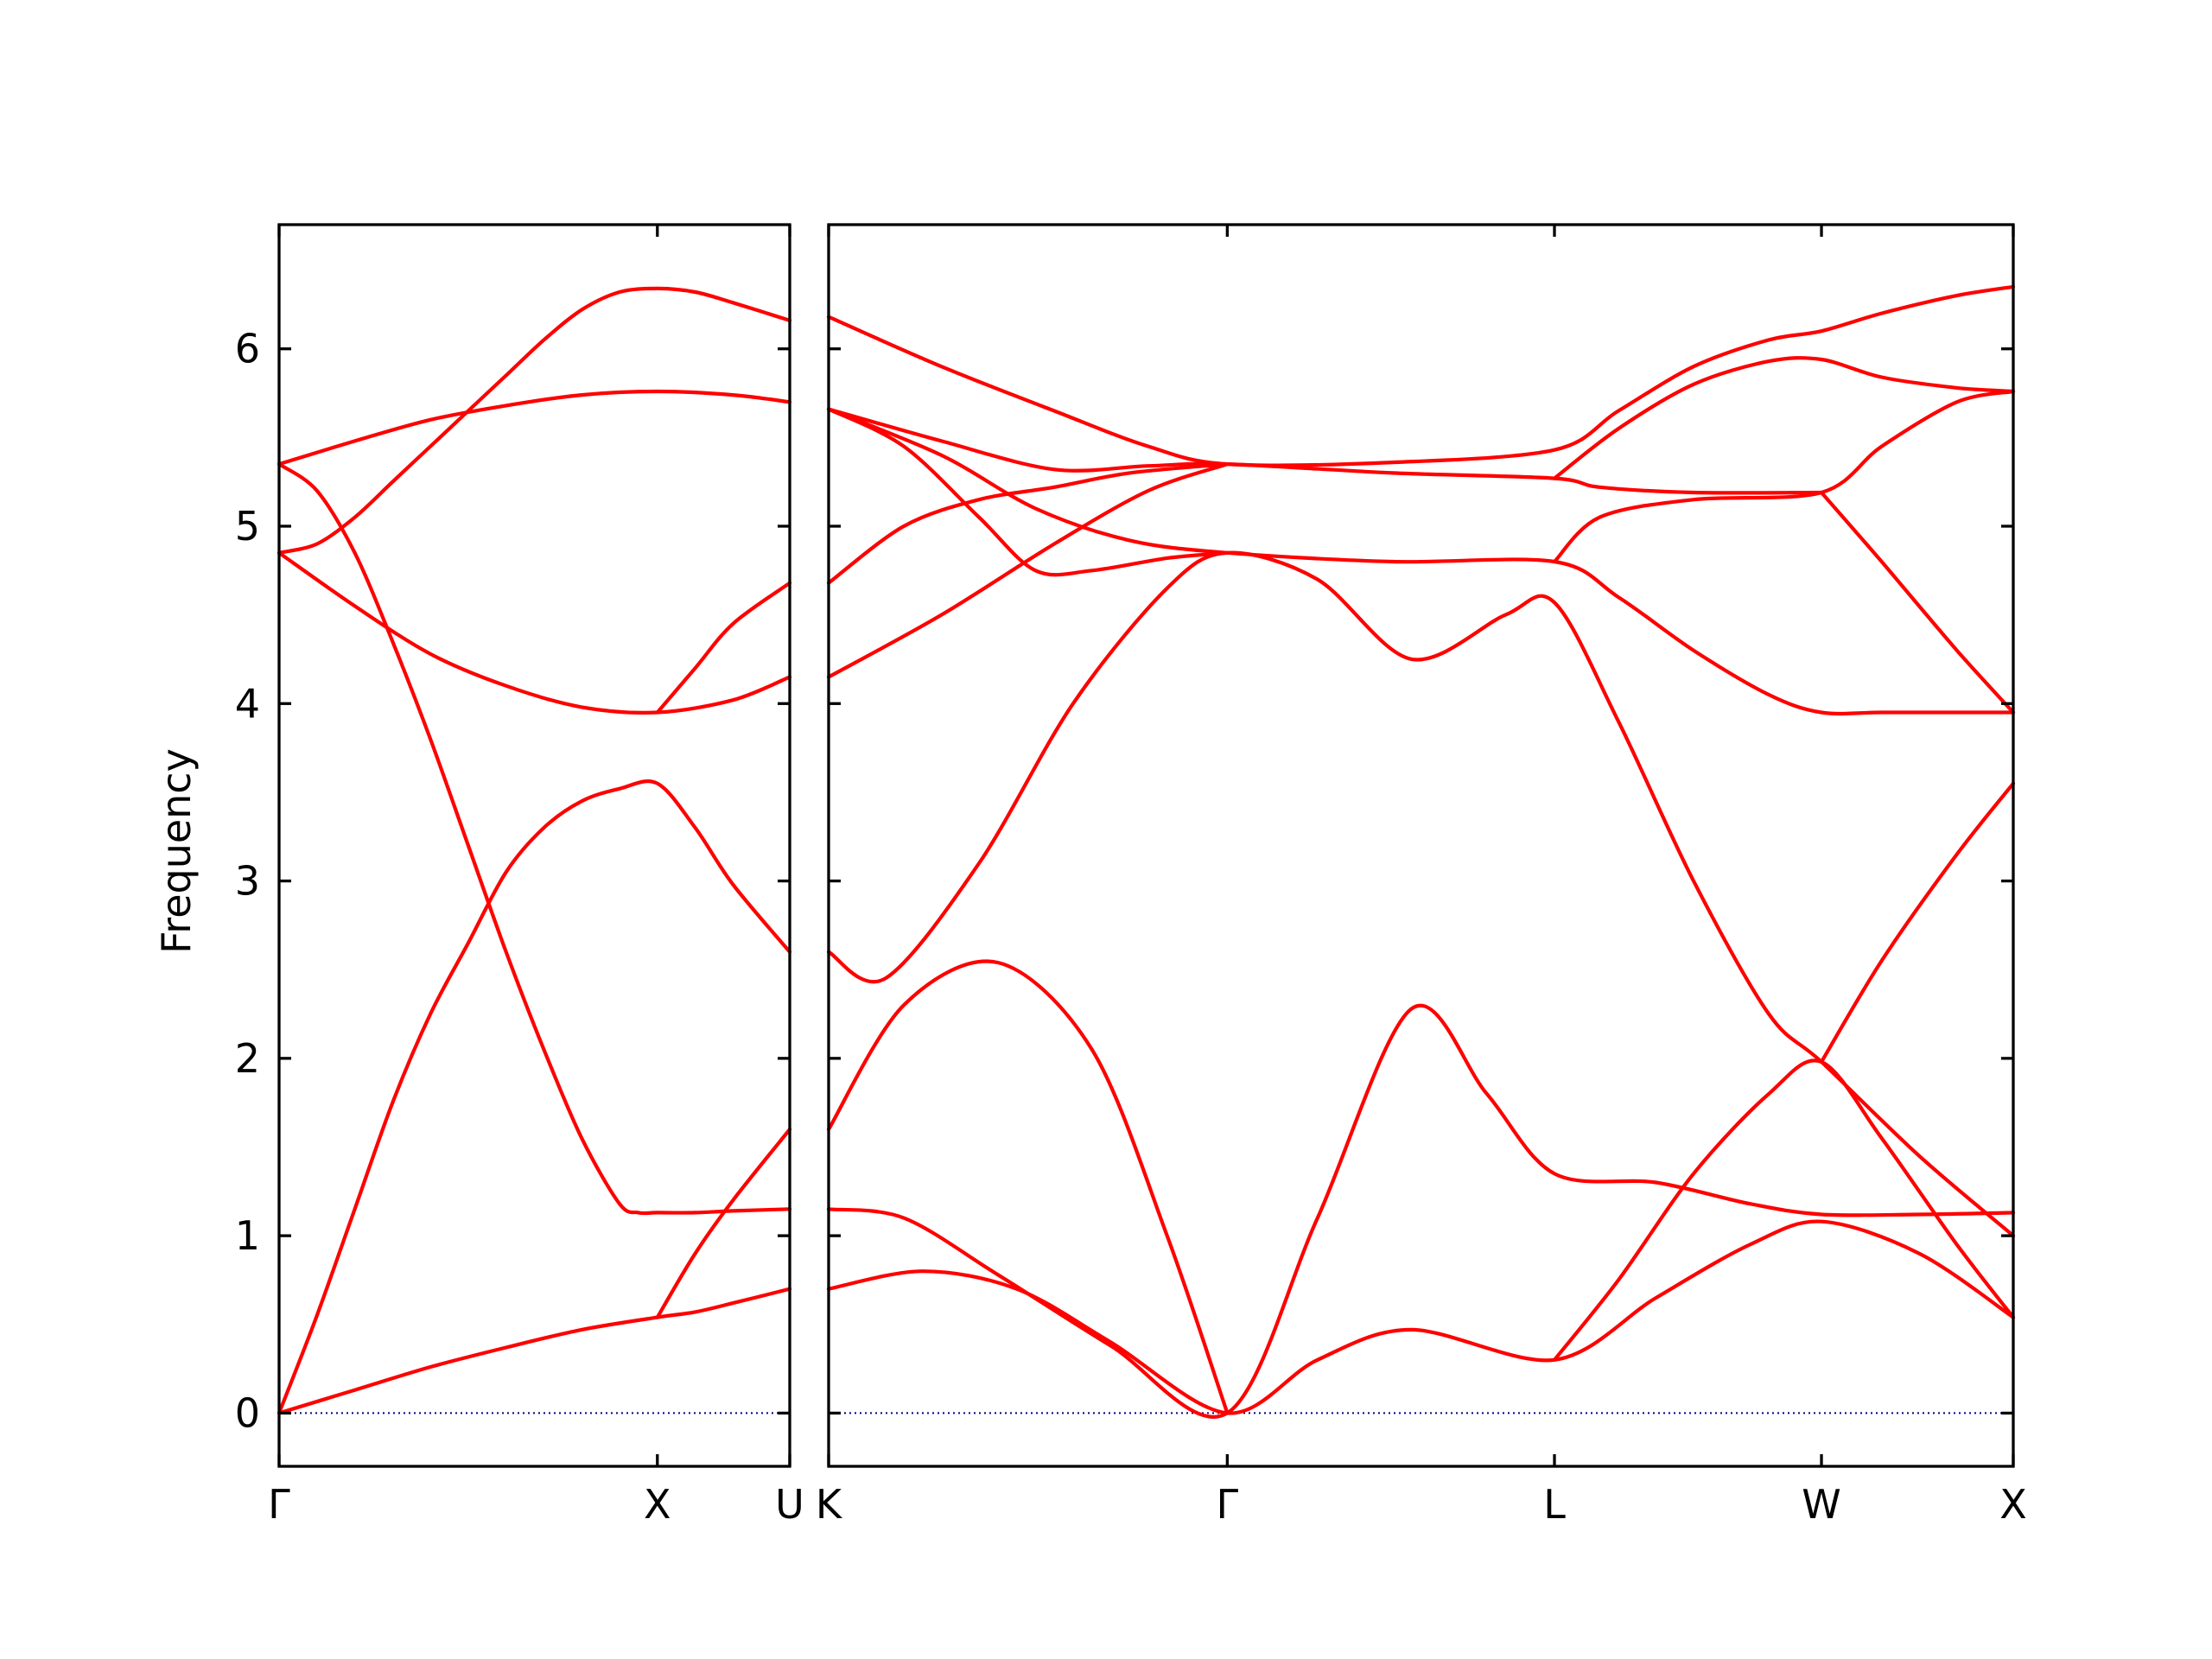 The width and height of the screenshot is (2212, 1659). I want to click on x-tick-label: U, so click(789, 1504).